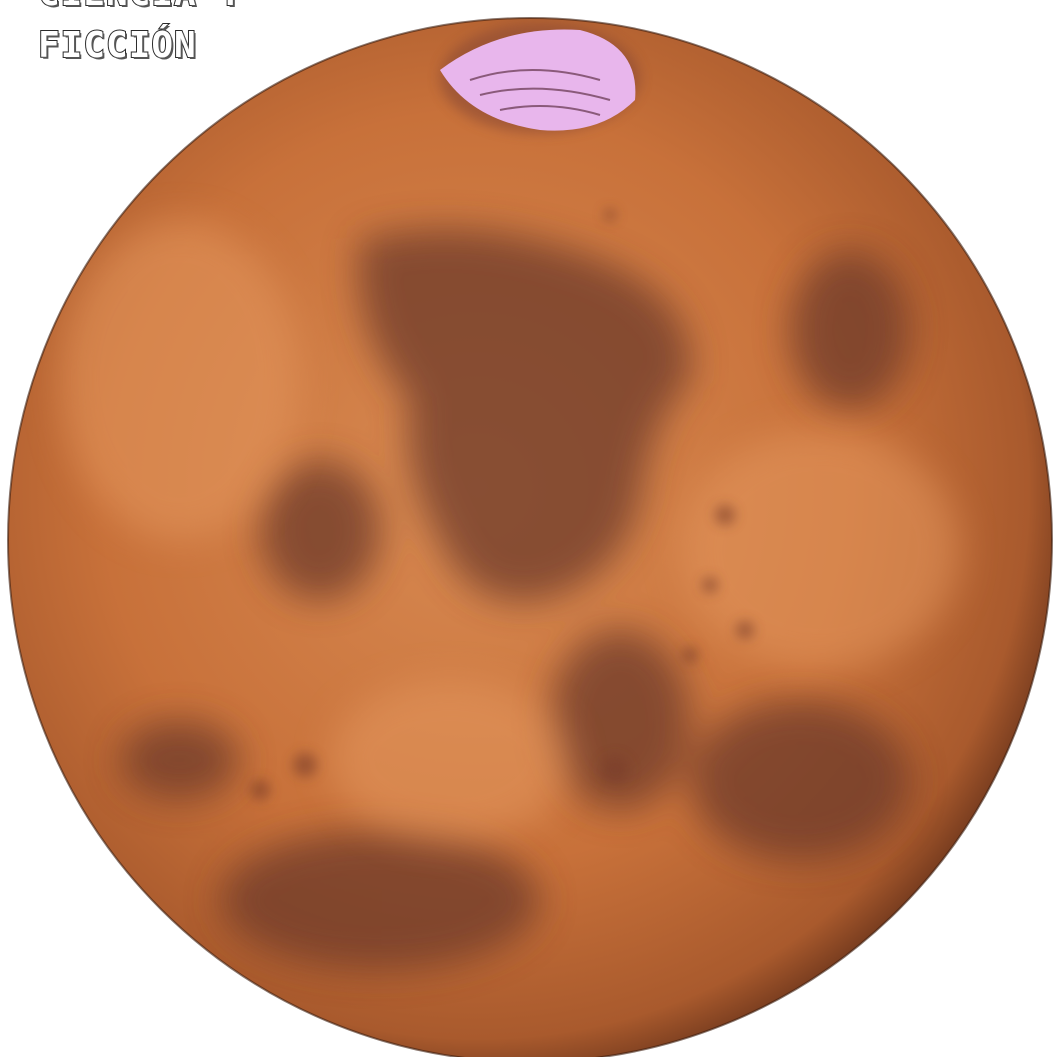 Image resolution: width=1054 pixels, height=1057 pixels. I want to click on title-line-2: FICCIÓN, so click(117, 45).